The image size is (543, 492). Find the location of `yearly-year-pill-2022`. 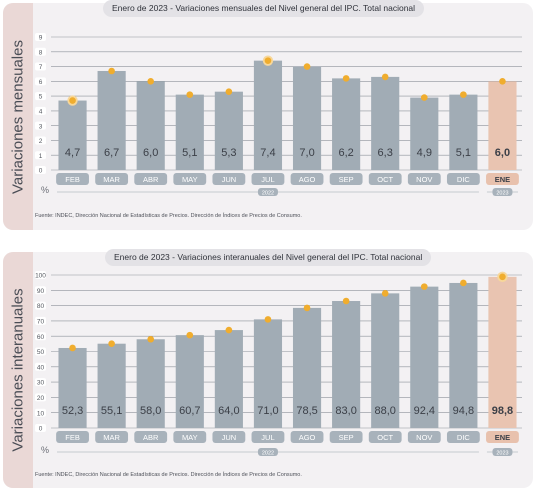

yearly-year-pill-2022 is located at coordinates (267, 452).